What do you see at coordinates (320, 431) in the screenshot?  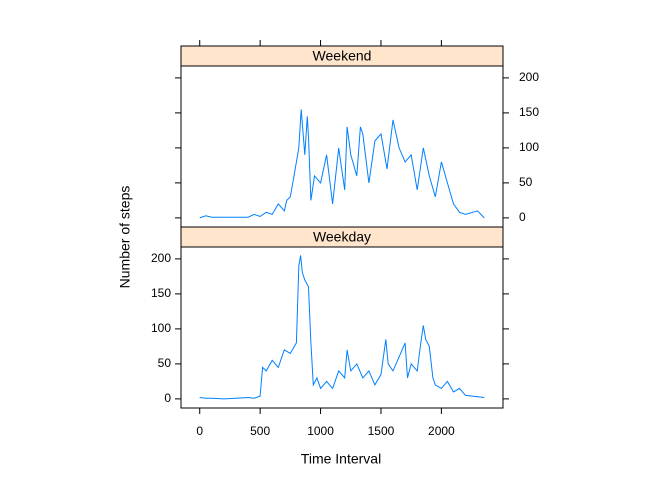 I see `x-tick-label: 1000` at bounding box center [320, 431].